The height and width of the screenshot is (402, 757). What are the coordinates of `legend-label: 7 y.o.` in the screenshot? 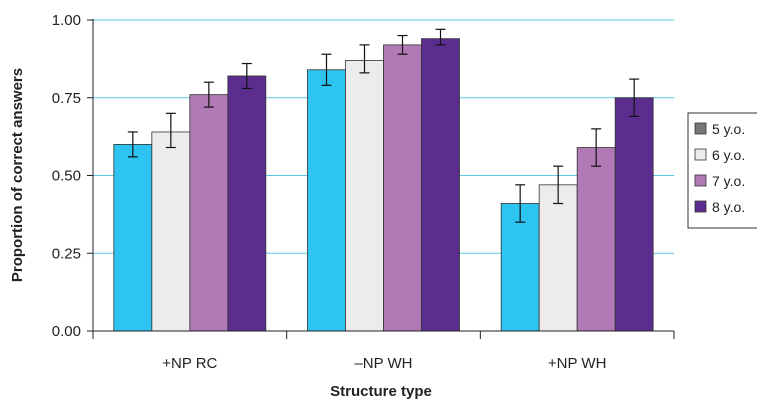 It's located at (728, 181).